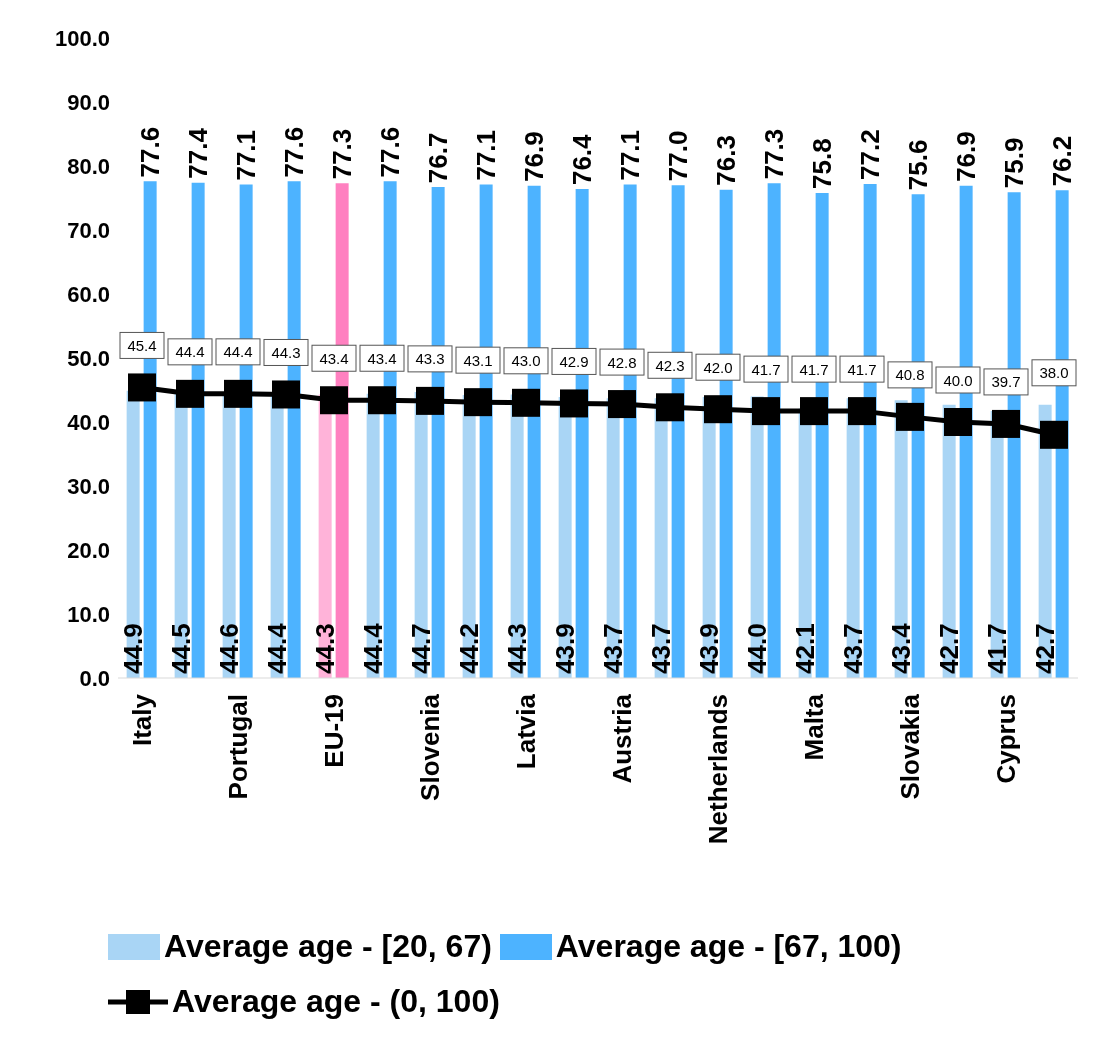 This screenshot has width=1105, height=1053. I want to click on x-tick-label: Cyprus, so click(1006, 739).